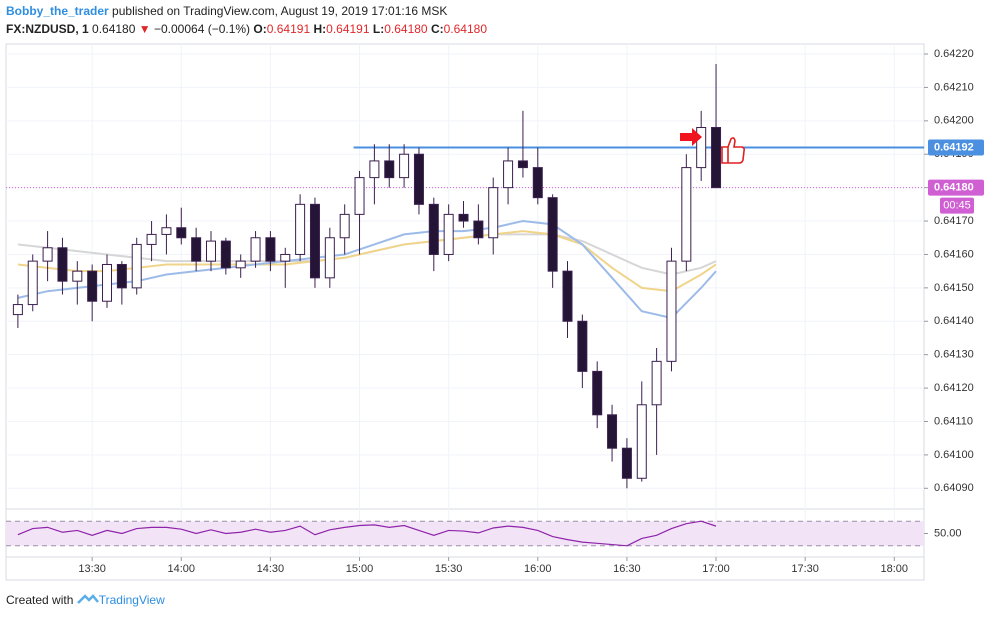 This screenshot has height=618, width=988. Describe the element at coordinates (954, 121) in the screenshot. I see `y-tick-label: 0.64200` at that location.